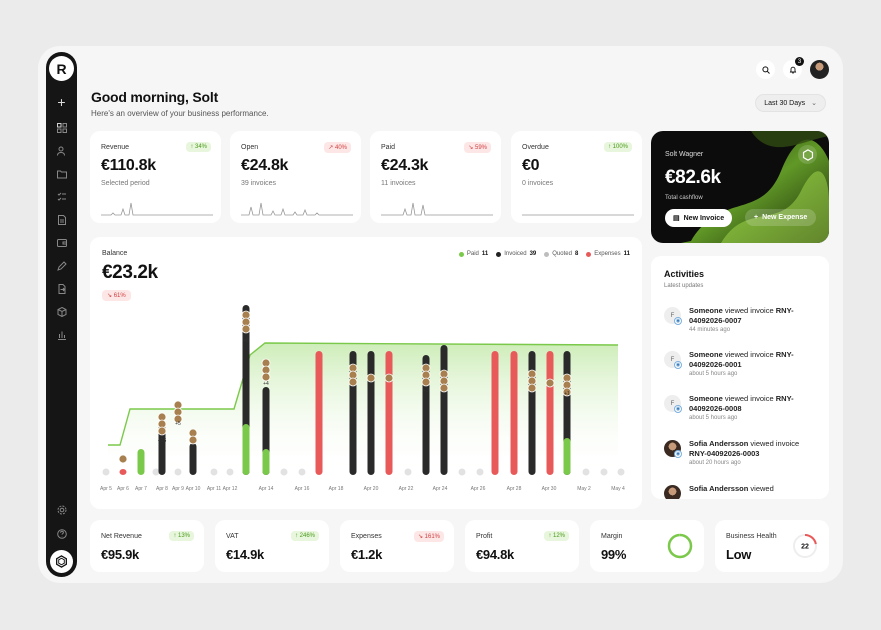 Image resolution: width=881 pixels, height=630 pixels. I want to click on bar-count-label: +3, so click(426, 391).